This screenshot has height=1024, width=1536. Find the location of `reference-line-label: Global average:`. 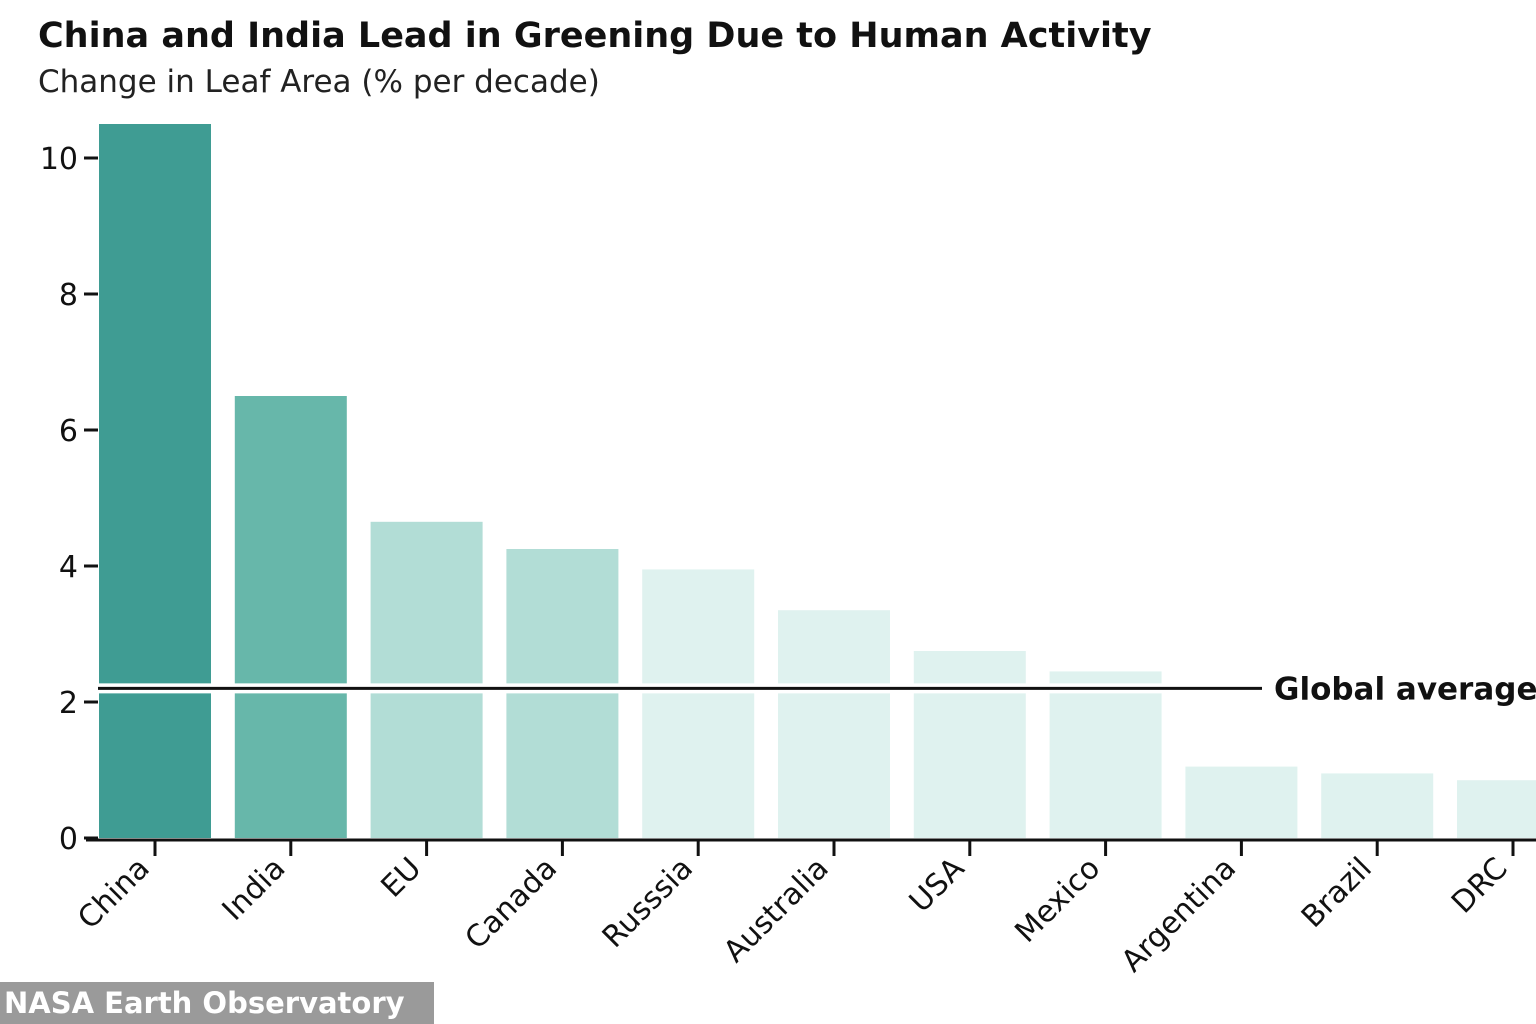

reference-line-label: Global average: is located at coordinates (1405, 689).